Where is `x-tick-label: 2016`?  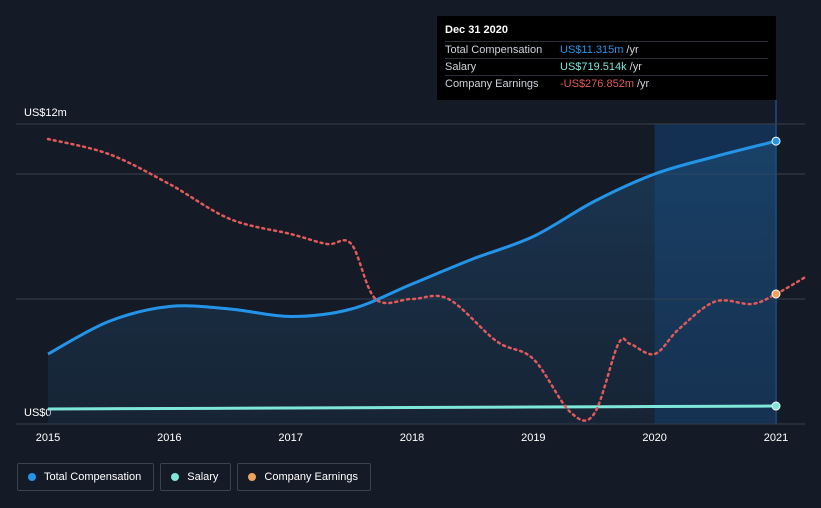
x-tick-label: 2016 is located at coordinates (169, 438).